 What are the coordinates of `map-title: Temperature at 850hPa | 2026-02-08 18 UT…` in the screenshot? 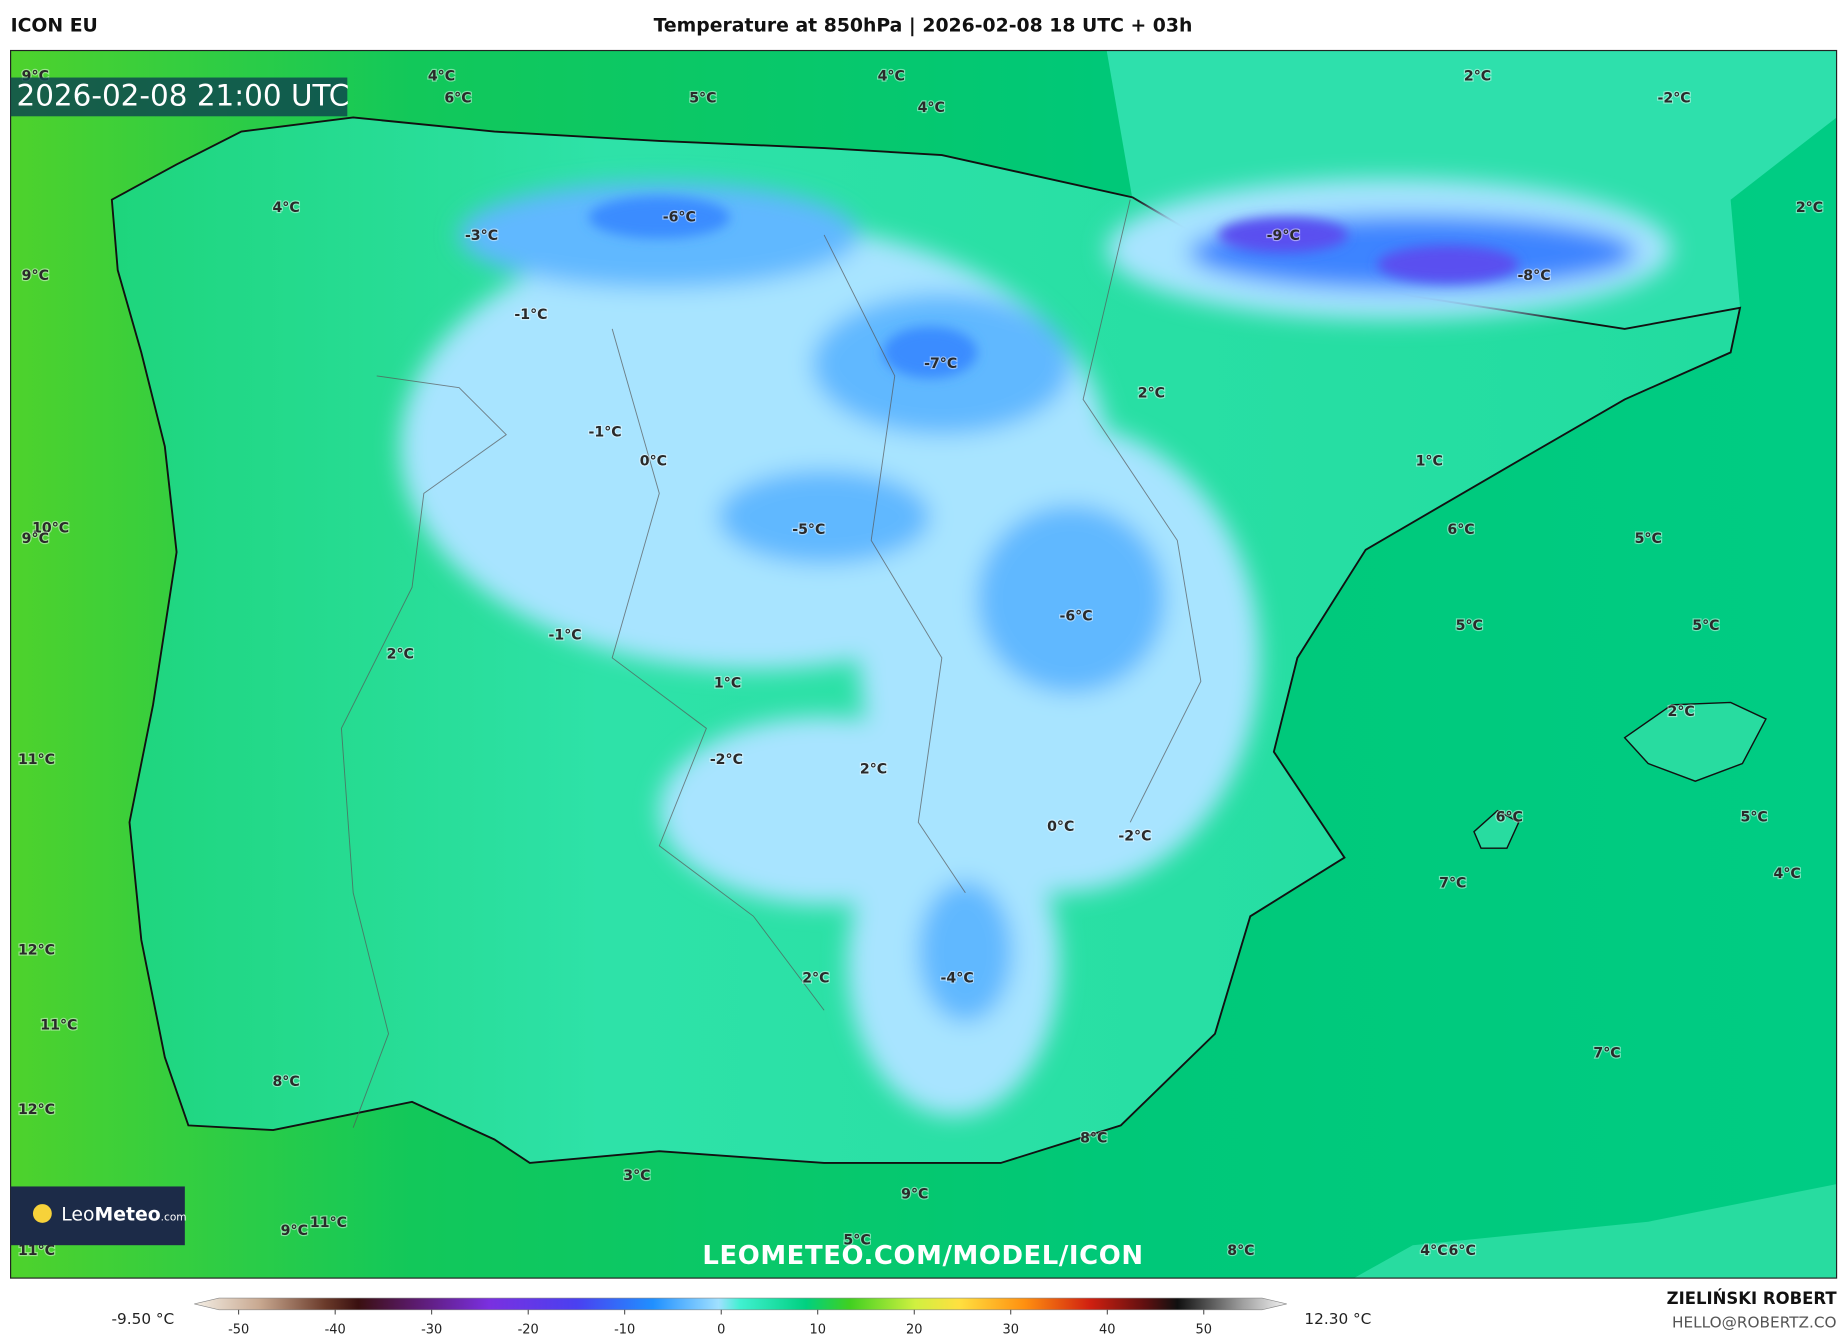 It's located at (923, 26).